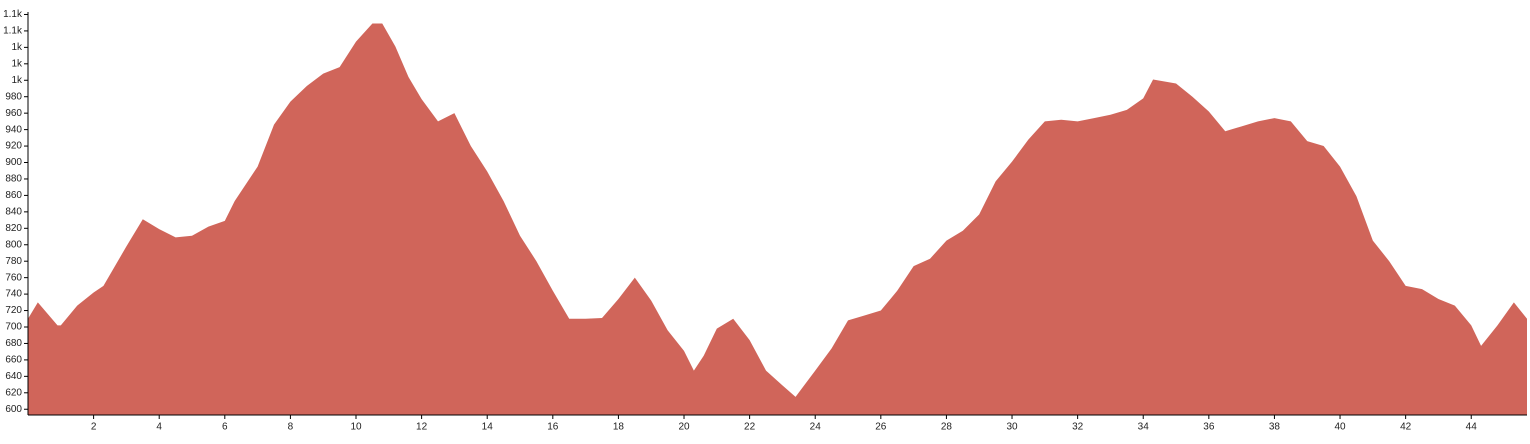 This screenshot has width=1530, height=444. I want to click on y-tick-label: 980, so click(13, 96).